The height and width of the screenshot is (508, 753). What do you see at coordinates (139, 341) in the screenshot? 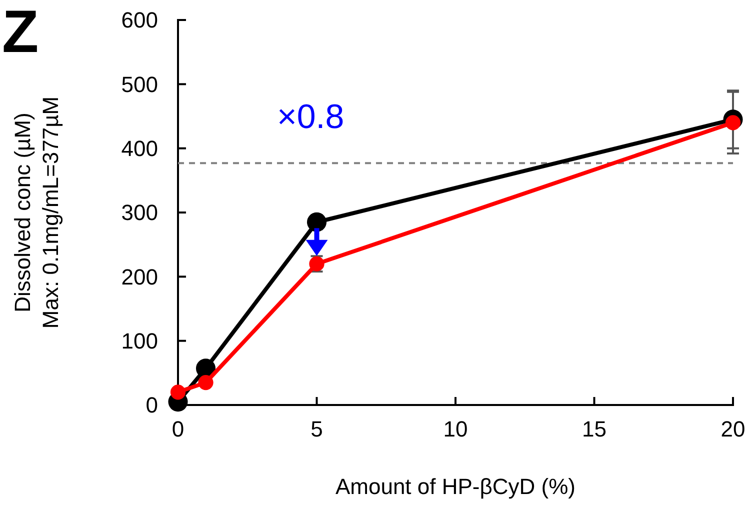
I see `y-tick-label: 100` at bounding box center [139, 341].